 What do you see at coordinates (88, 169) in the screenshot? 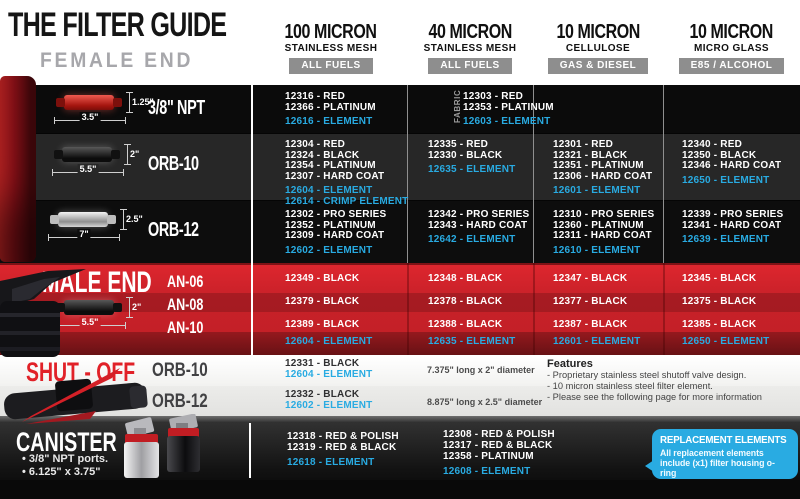
I see `length-dimension: 5.5"` at bounding box center [88, 169].